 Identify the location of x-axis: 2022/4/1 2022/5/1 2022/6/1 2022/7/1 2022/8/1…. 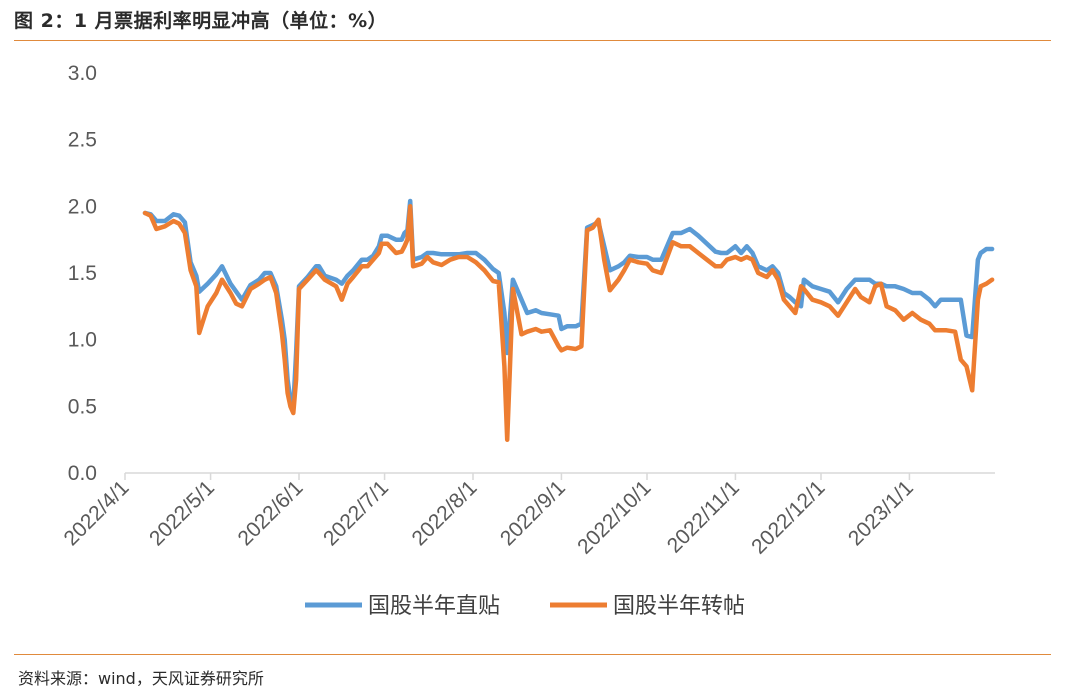
(527, 515).